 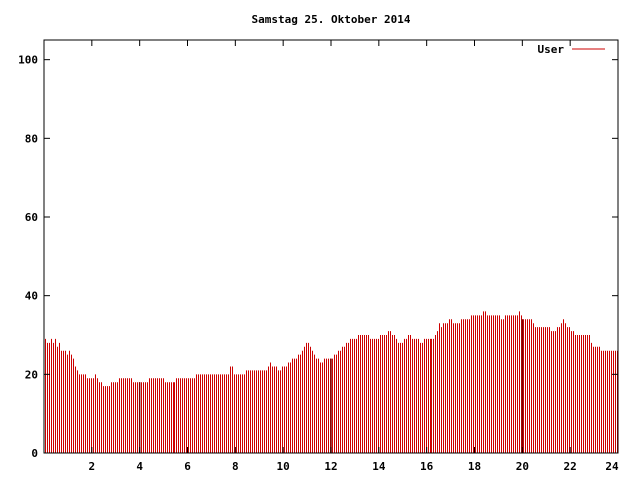 I want to click on x-tick-label: 20, so click(x=522, y=466).